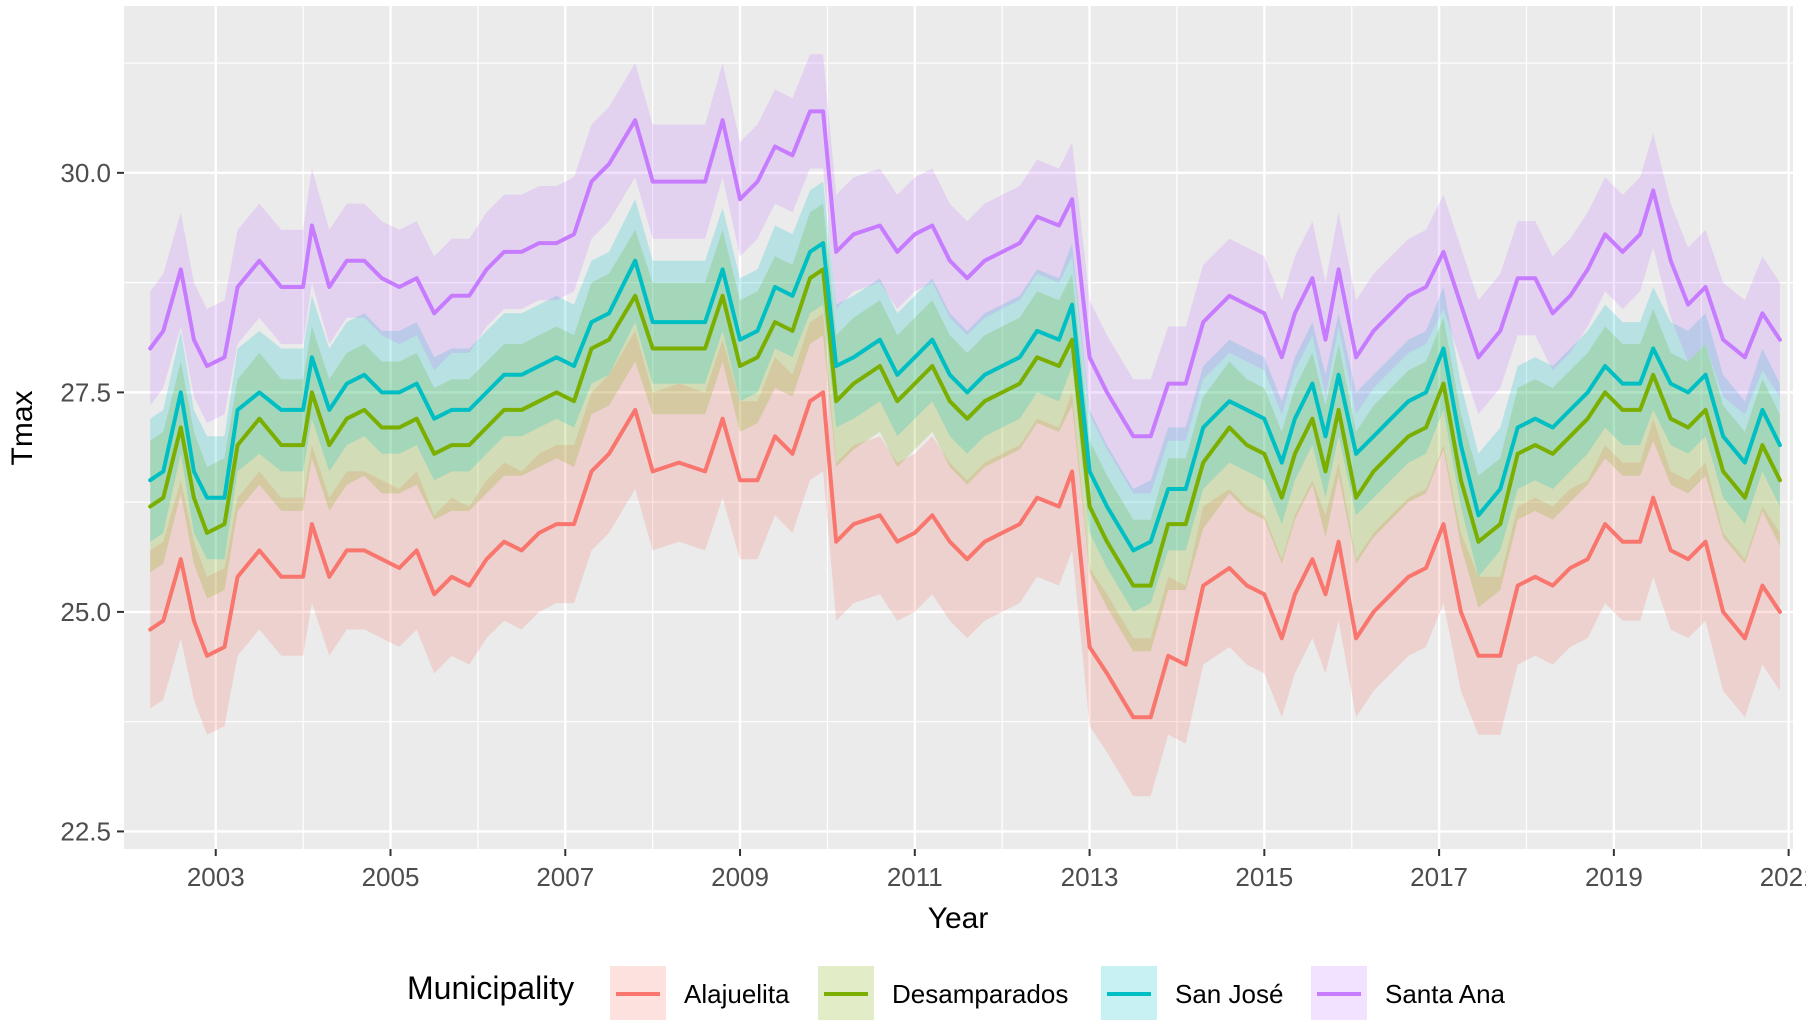 This screenshot has height=1020, width=1806. What do you see at coordinates (85, 612) in the screenshot?
I see `y-tick-label: 25.0` at bounding box center [85, 612].